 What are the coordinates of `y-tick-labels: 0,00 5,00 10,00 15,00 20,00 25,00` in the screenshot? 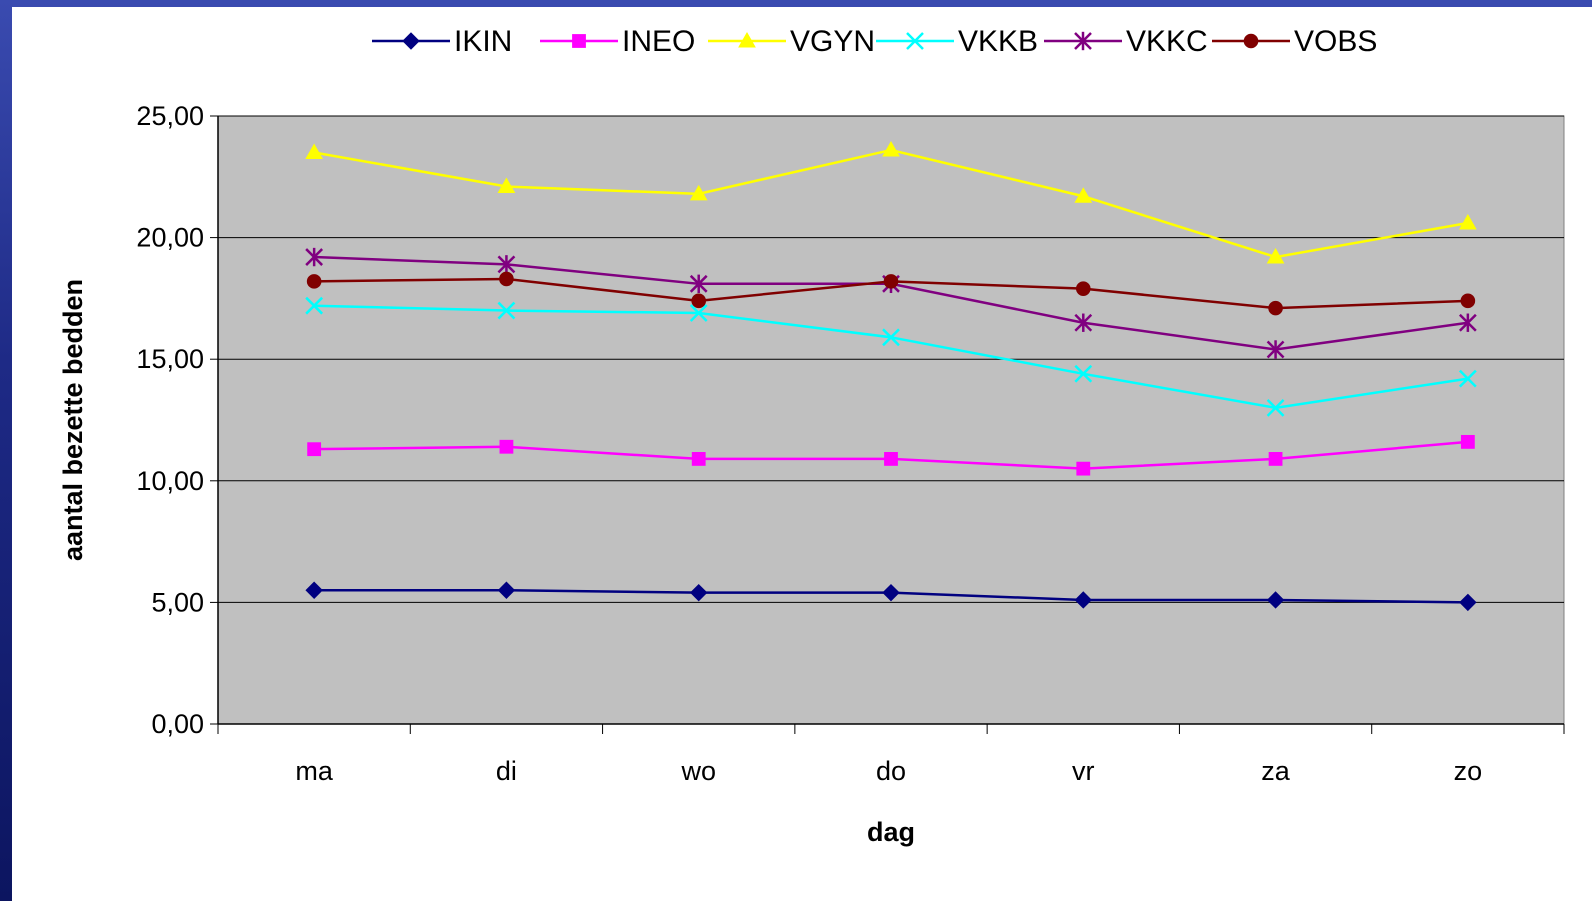 It's located at (170, 420).